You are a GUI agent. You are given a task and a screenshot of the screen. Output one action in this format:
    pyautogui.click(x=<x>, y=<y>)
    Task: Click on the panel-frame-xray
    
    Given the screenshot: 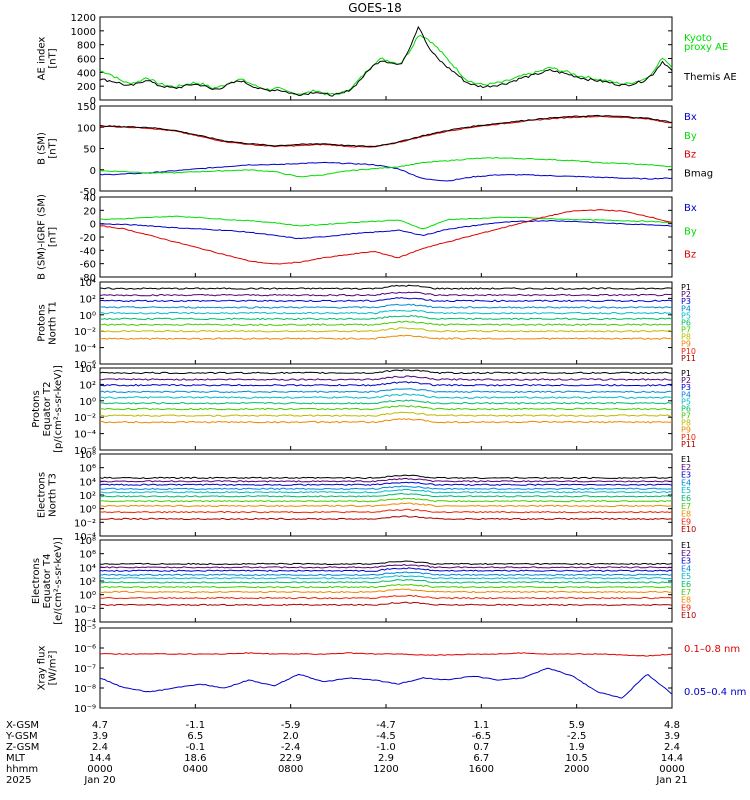 What is the action you would take?
    pyautogui.click(x=386, y=668)
    